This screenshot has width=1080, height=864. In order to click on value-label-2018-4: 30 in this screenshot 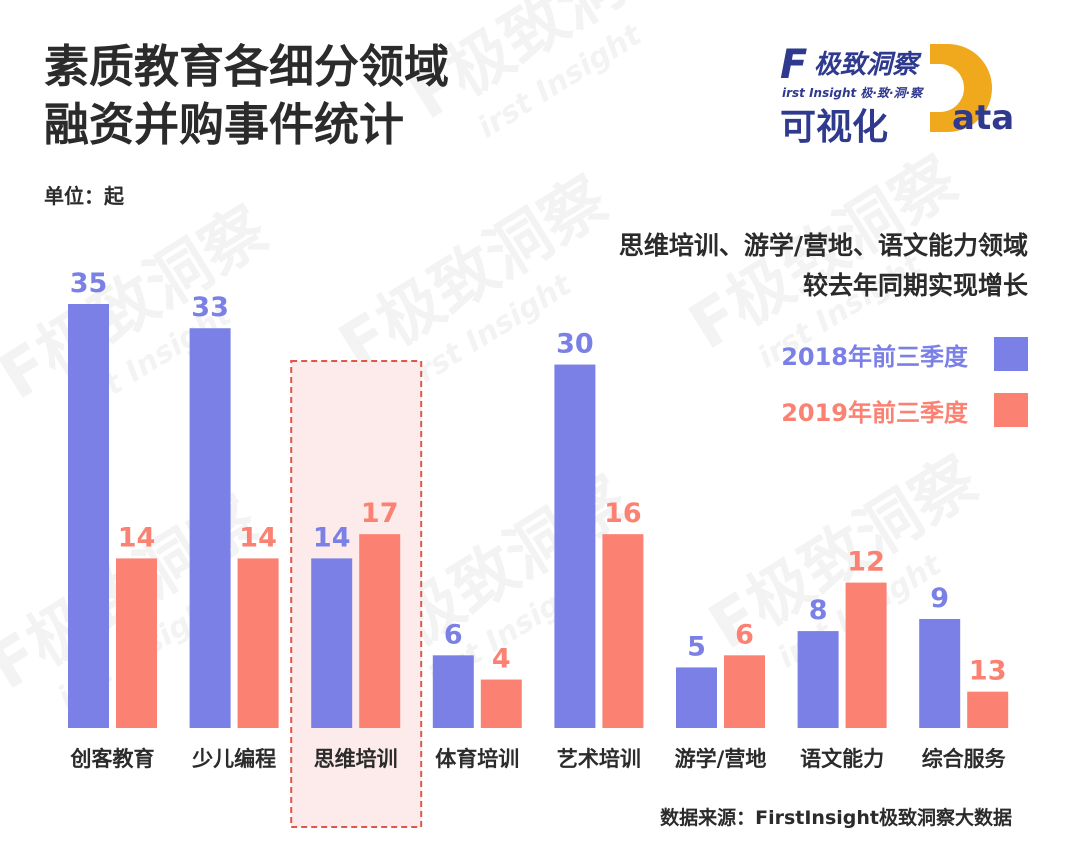, I will do `click(575, 344)`.